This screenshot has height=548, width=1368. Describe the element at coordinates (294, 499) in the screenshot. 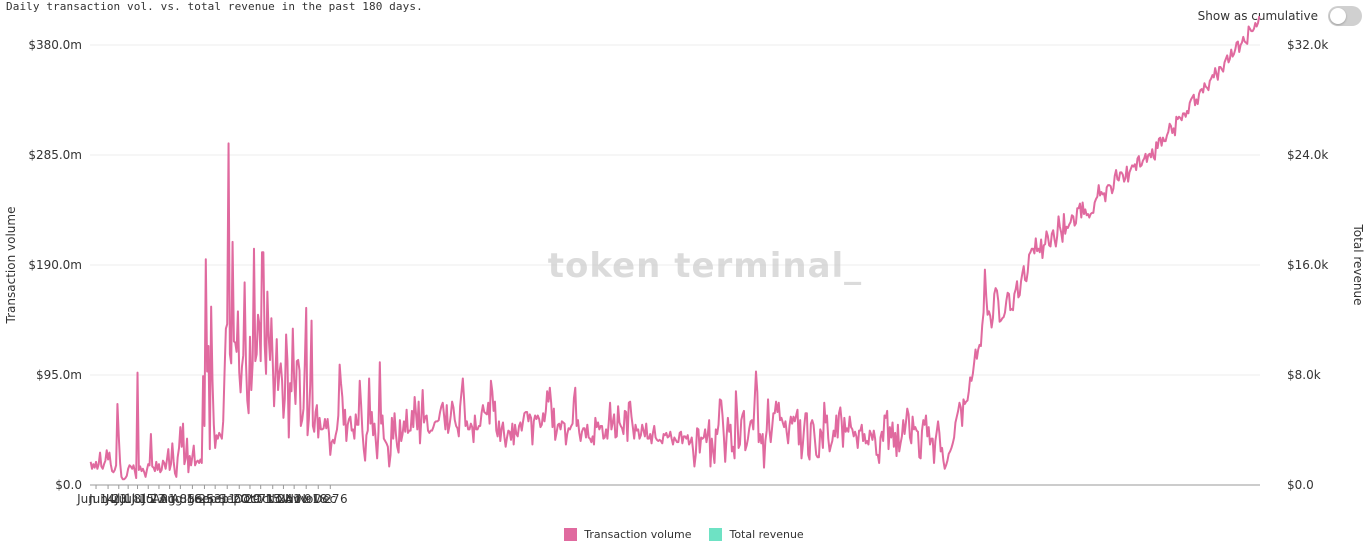

I see `x-tick-label: Nov 9` at that location.